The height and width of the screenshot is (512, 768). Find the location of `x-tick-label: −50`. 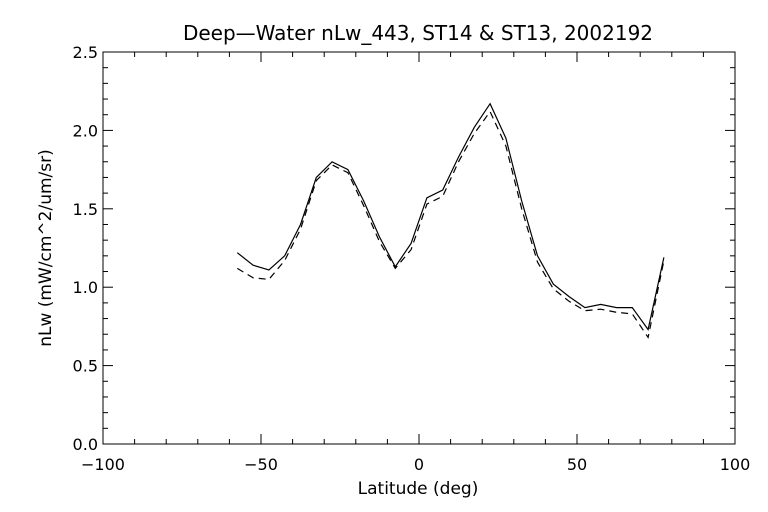

x-tick-label: −50 is located at coordinates (261, 464).